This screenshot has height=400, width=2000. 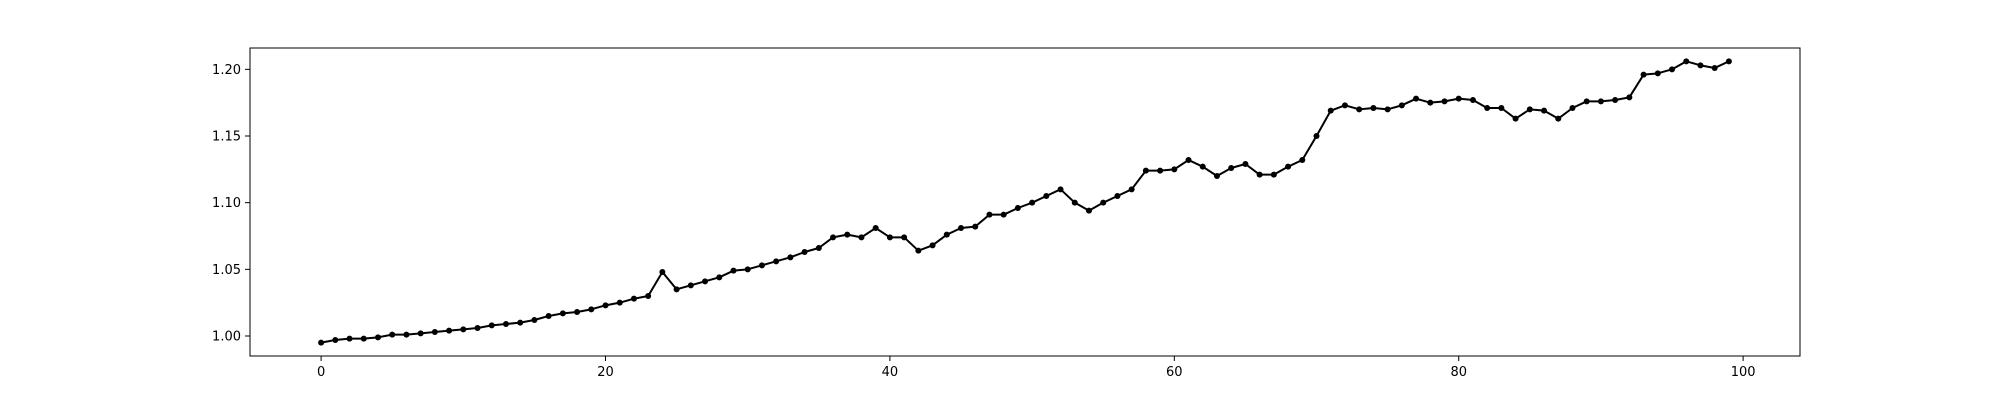 What do you see at coordinates (890, 372) in the screenshot?
I see `x-tick-label: 40` at bounding box center [890, 372].